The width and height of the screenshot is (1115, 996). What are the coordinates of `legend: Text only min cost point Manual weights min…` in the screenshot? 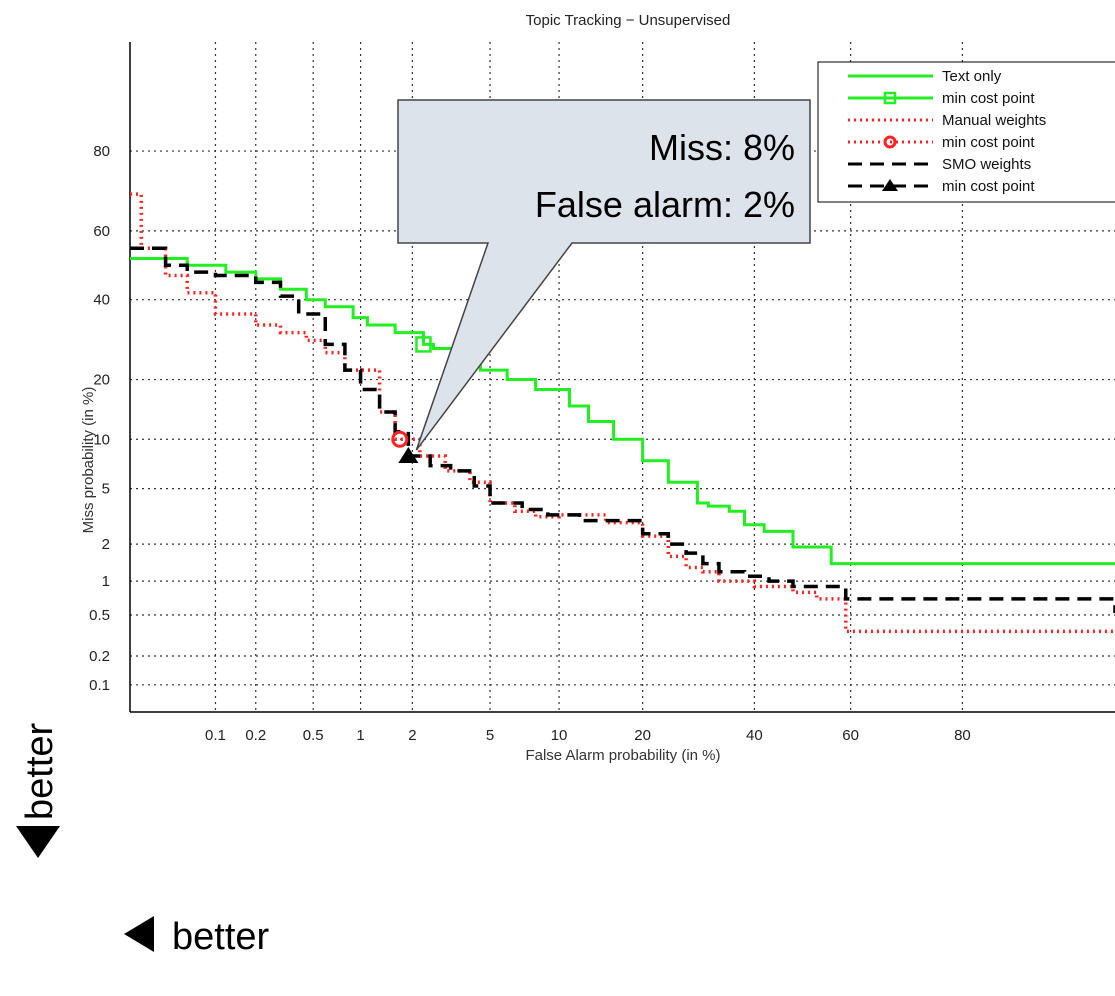 It's located at (966, 132).